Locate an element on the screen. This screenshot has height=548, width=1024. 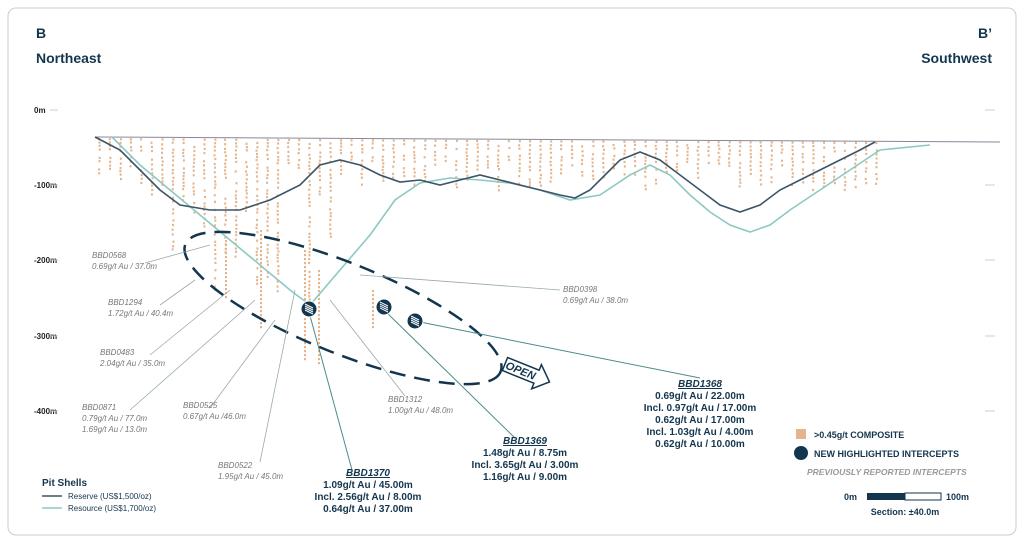
scale-bar-dark is located at coordinates (886, 496).